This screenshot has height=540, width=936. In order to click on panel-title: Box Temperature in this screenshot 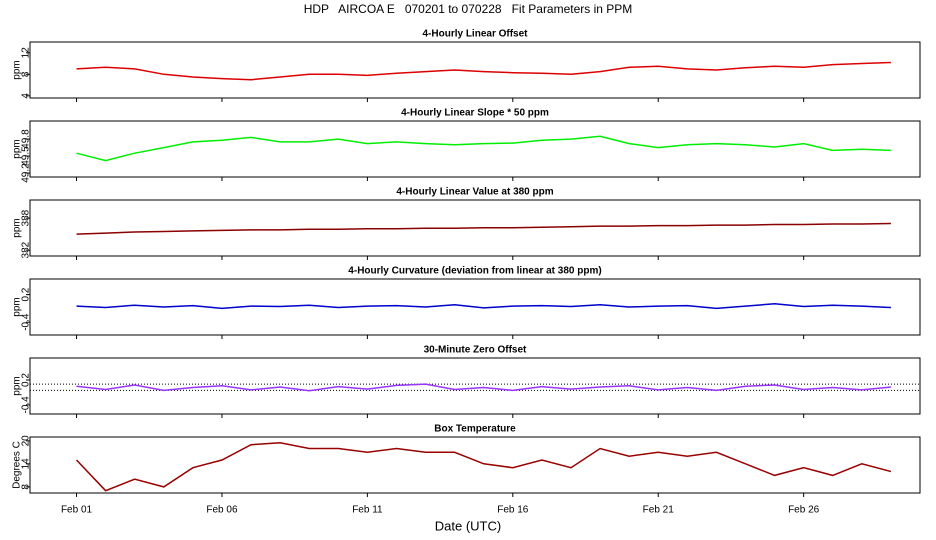, I will do `click(475, 429)`.